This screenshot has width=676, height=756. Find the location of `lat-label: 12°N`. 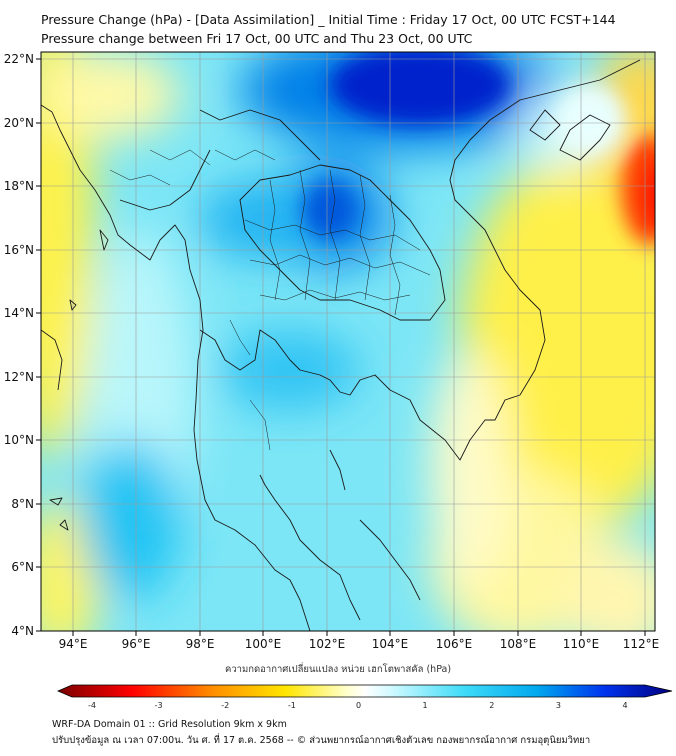

lat-label: 12°N is located at coordinates (19, 377).